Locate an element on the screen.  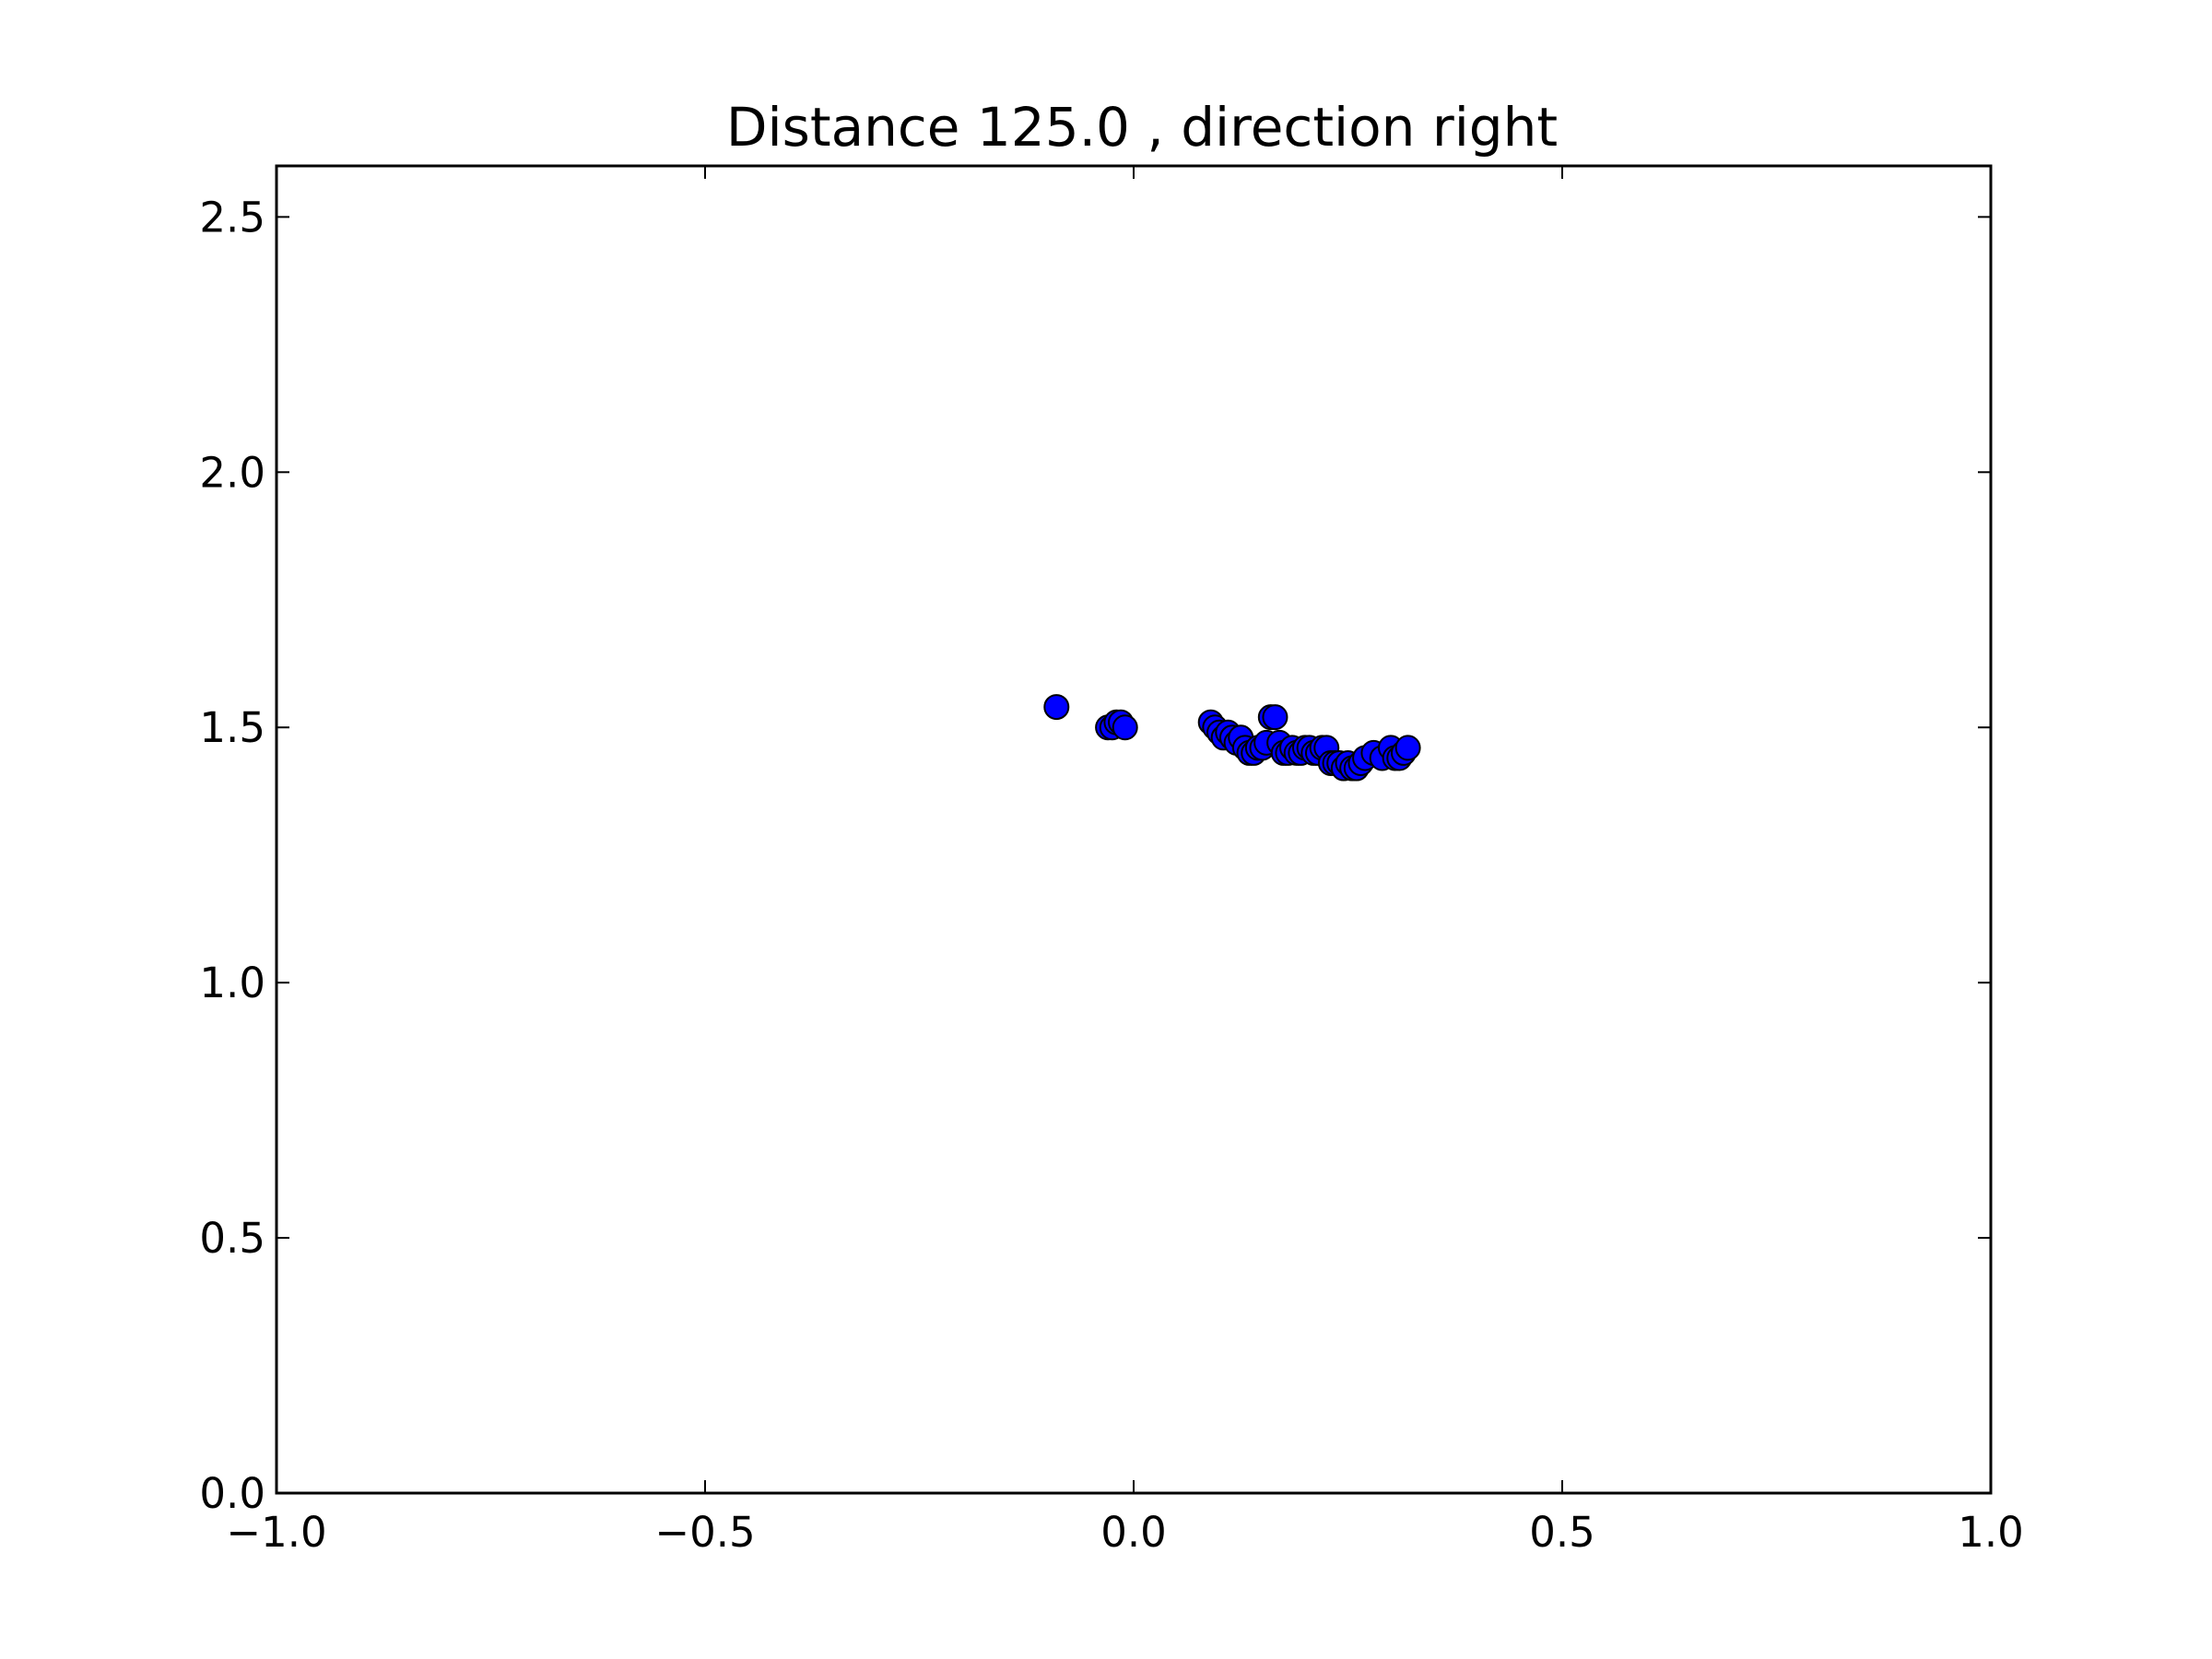
x-tick-label: 0.0 is located at coordinates (1133, 1532).